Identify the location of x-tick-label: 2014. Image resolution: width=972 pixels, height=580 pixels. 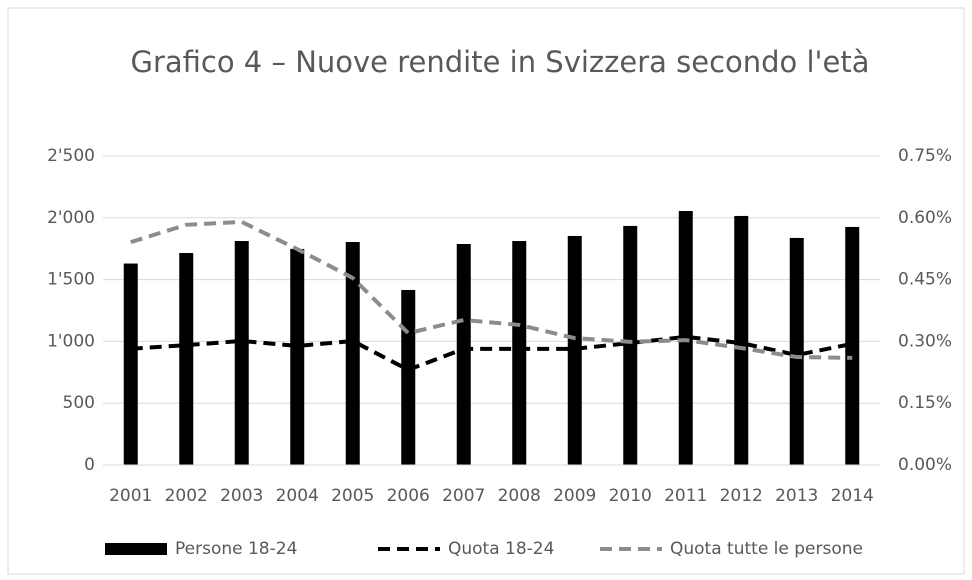
(852, 496).